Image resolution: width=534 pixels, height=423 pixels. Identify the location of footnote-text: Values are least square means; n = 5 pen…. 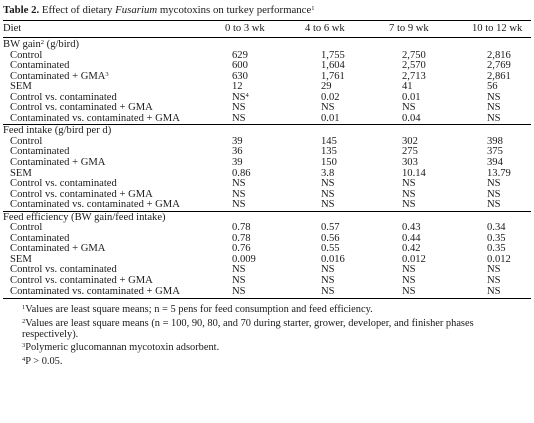
(199, 310).